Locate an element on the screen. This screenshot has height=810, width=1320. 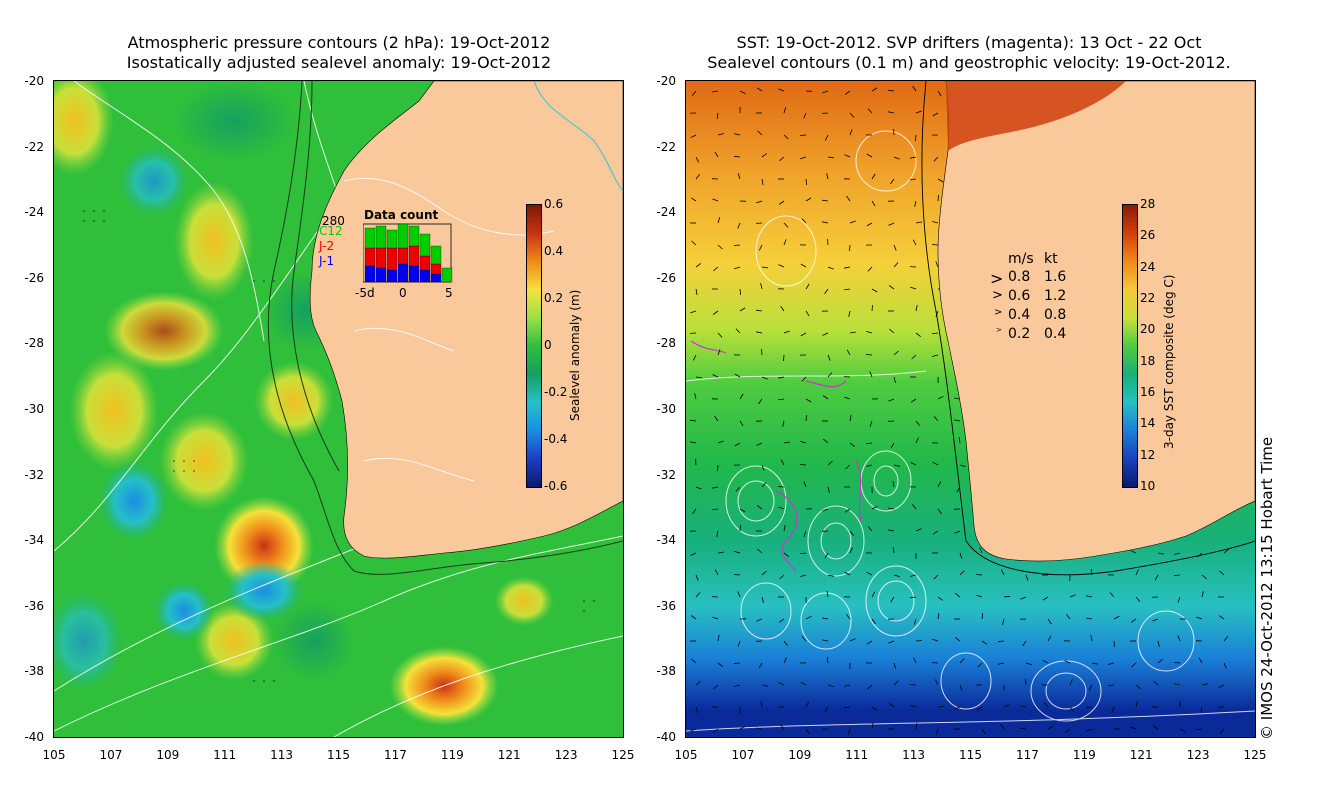
right-x-tick-6: 117 is located at coordinates (1027, 755).